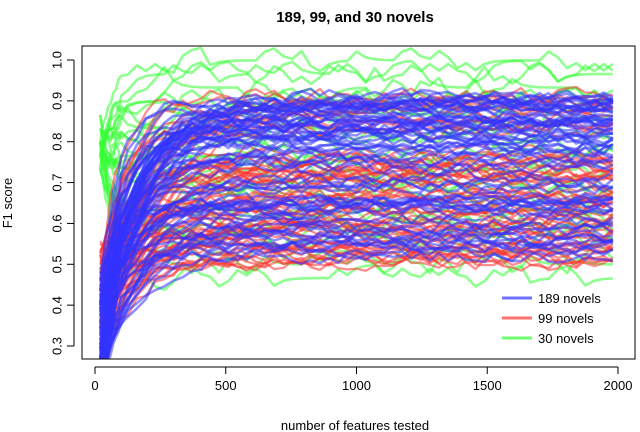  I want to click on x-tick-label: 500, so click(226, 385).